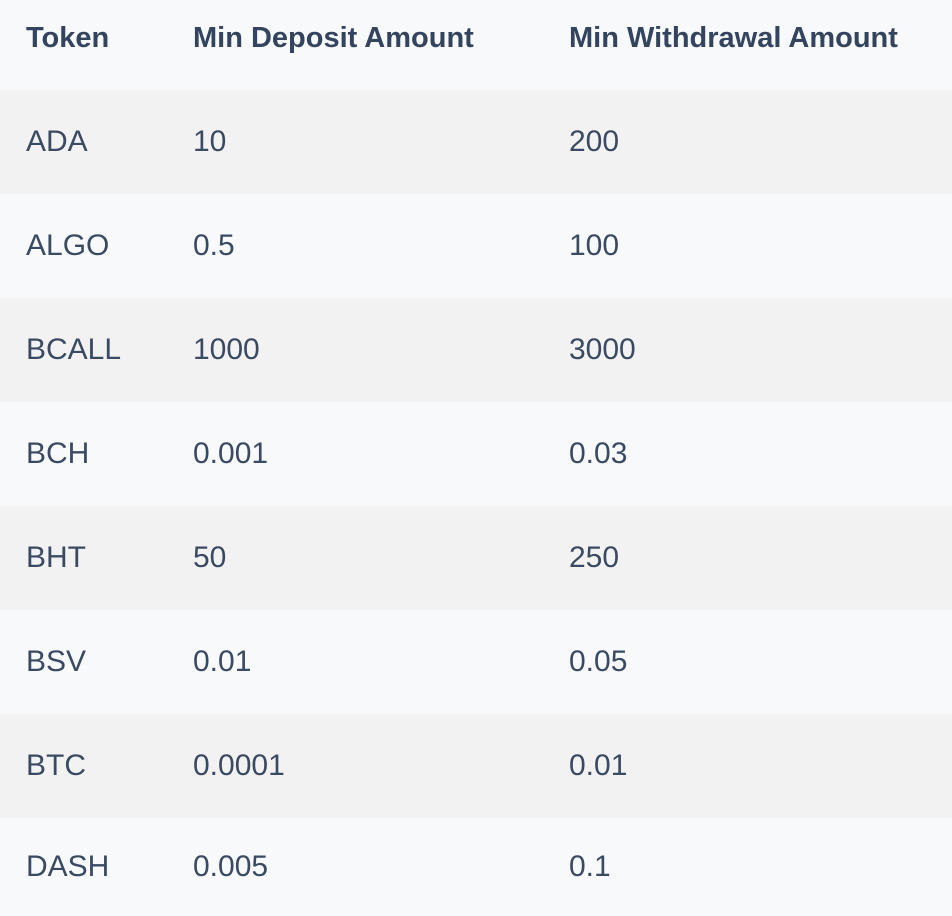 The height and width of the screenshot is (916, 952). I want to click on token-cell: BSV, so click(56, 661).